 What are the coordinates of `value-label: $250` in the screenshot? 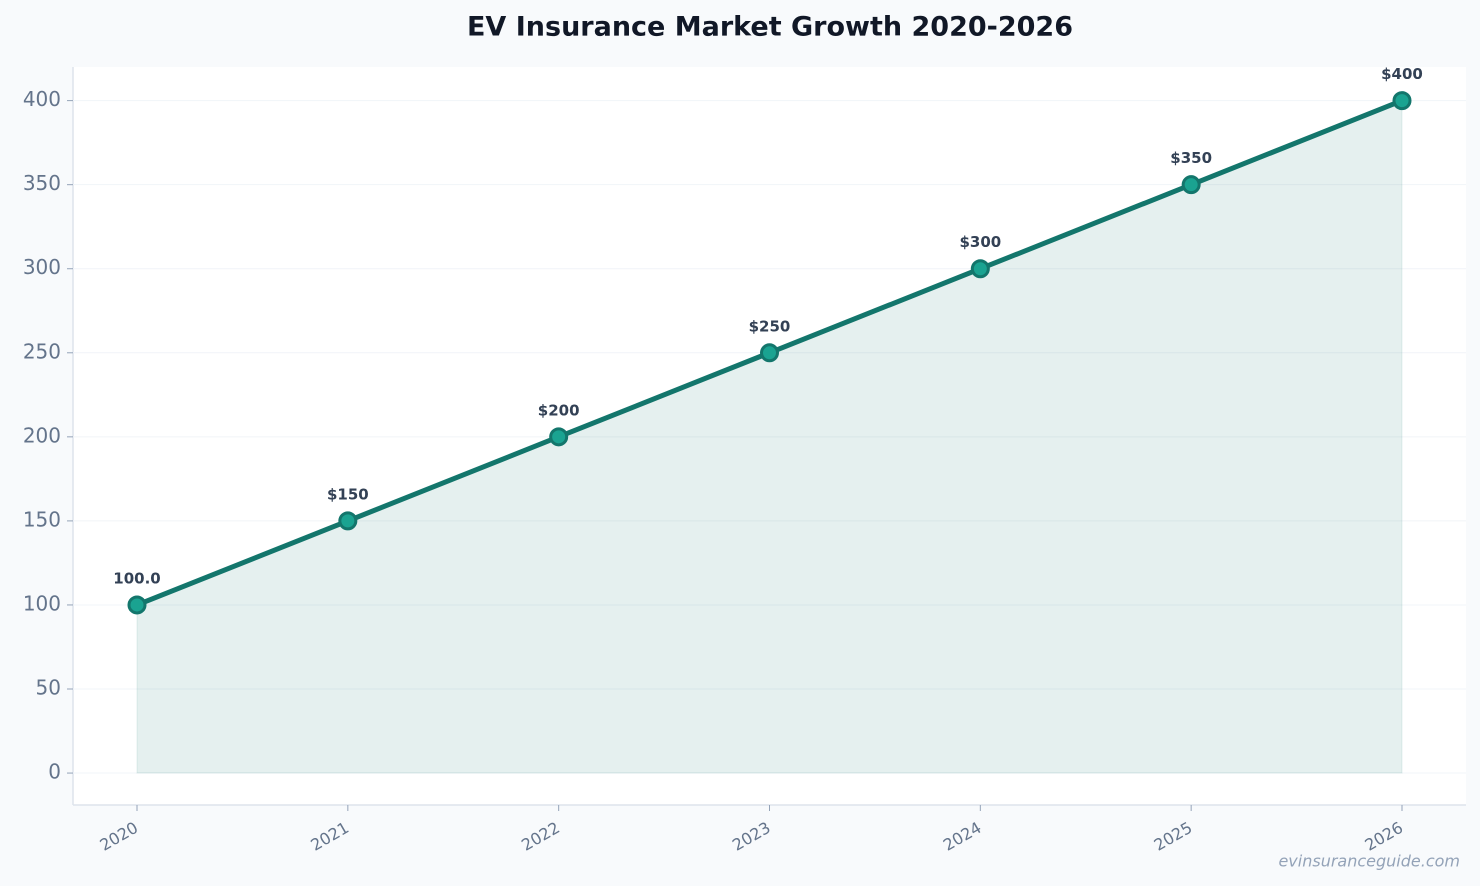 It's located at (770, 326).